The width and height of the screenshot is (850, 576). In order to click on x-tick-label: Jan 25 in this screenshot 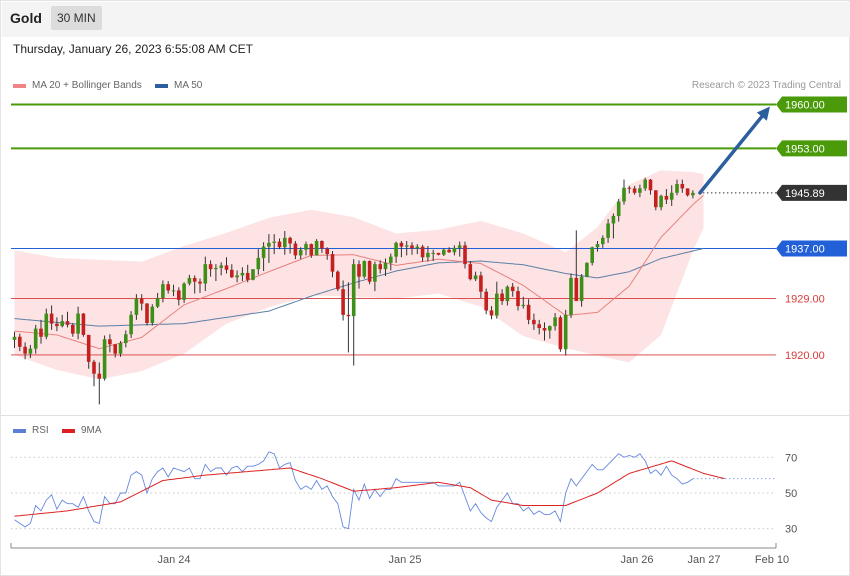, I will do `click(404, 560)`.